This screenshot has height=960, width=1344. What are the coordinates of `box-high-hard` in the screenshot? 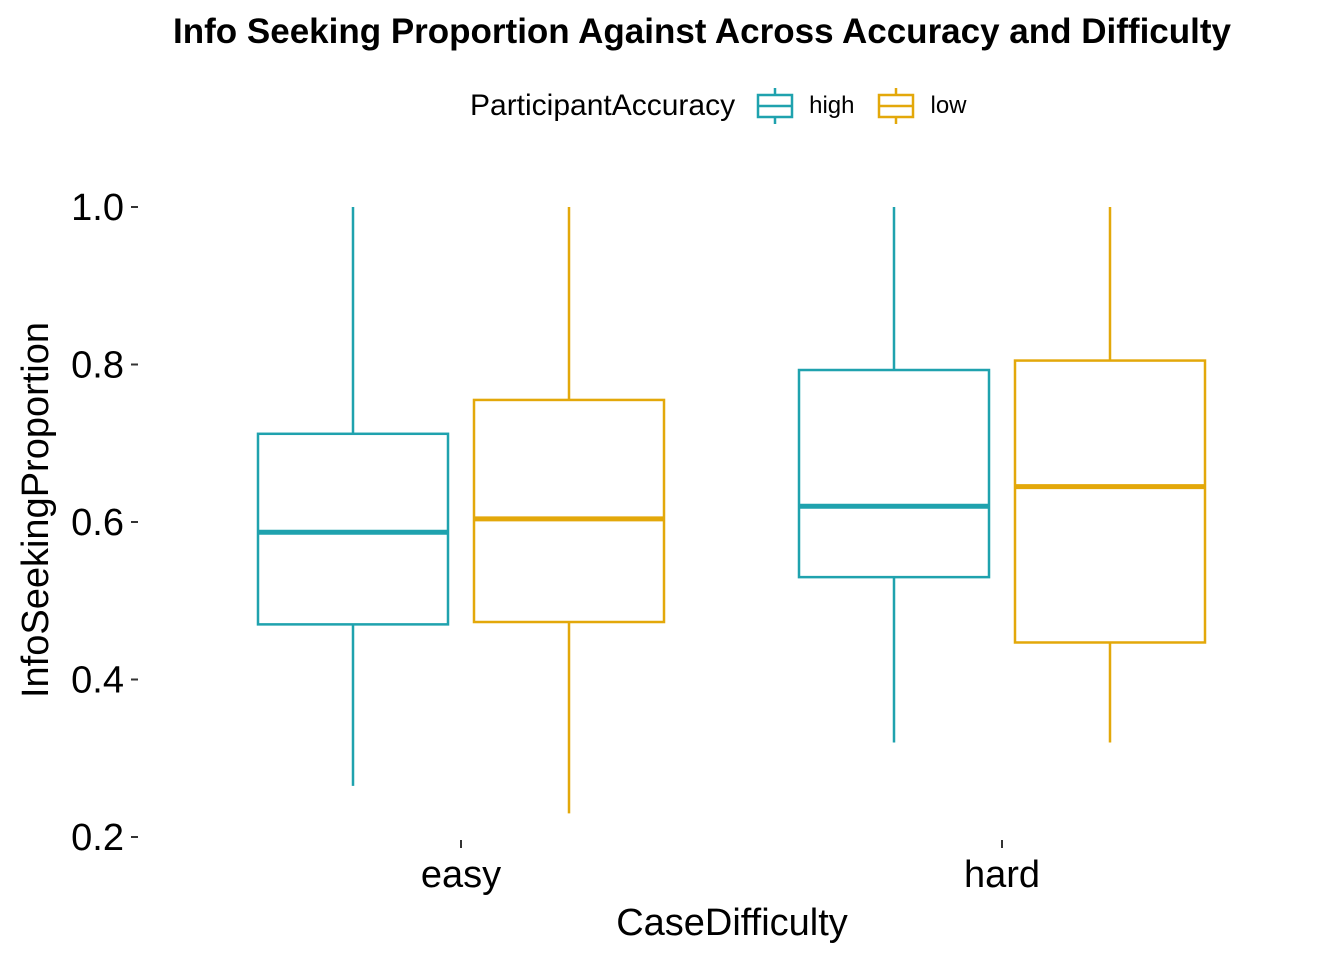 It's located at (894, 475).